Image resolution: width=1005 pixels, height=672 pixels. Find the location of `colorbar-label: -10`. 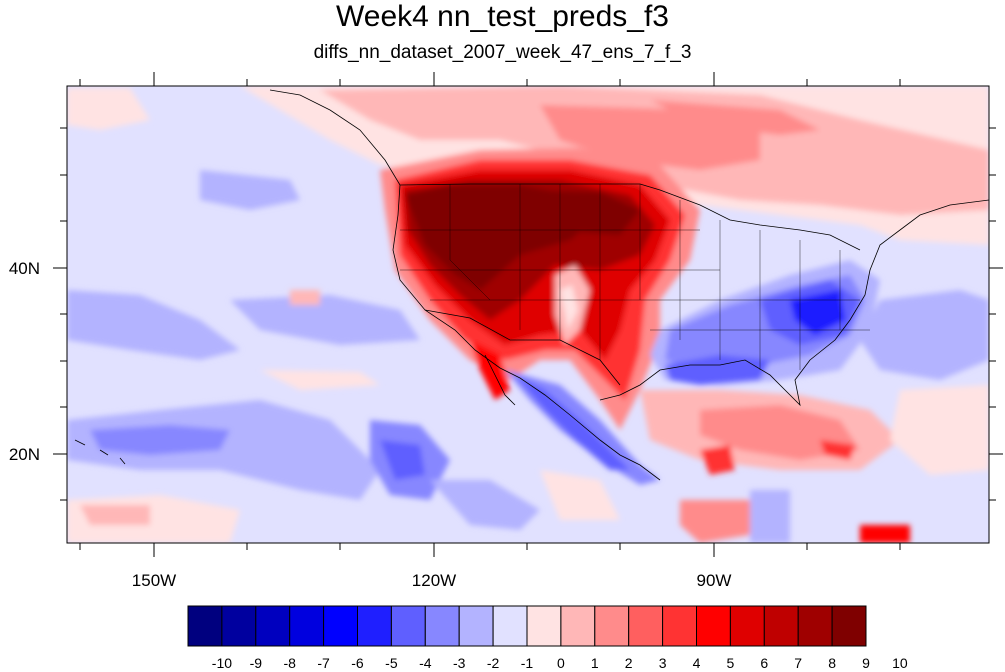

colorbar-label: -10 is located at coordinates (222, 663).